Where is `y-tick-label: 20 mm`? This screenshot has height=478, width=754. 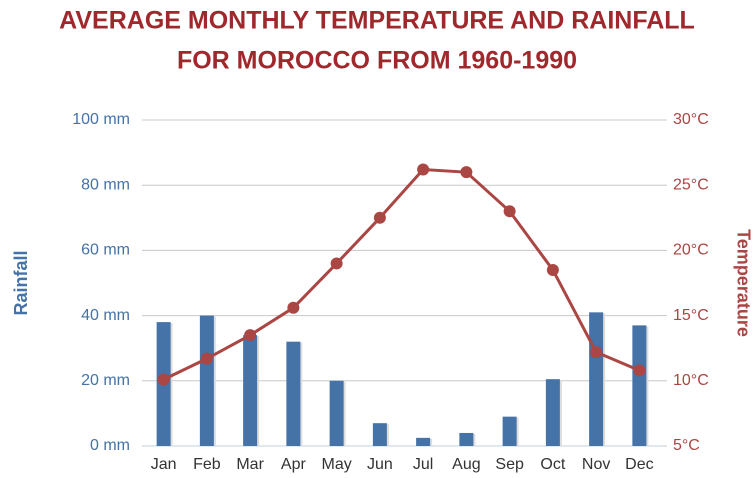
y-tick-label: 20 mm is located at coordinates (105, 380).